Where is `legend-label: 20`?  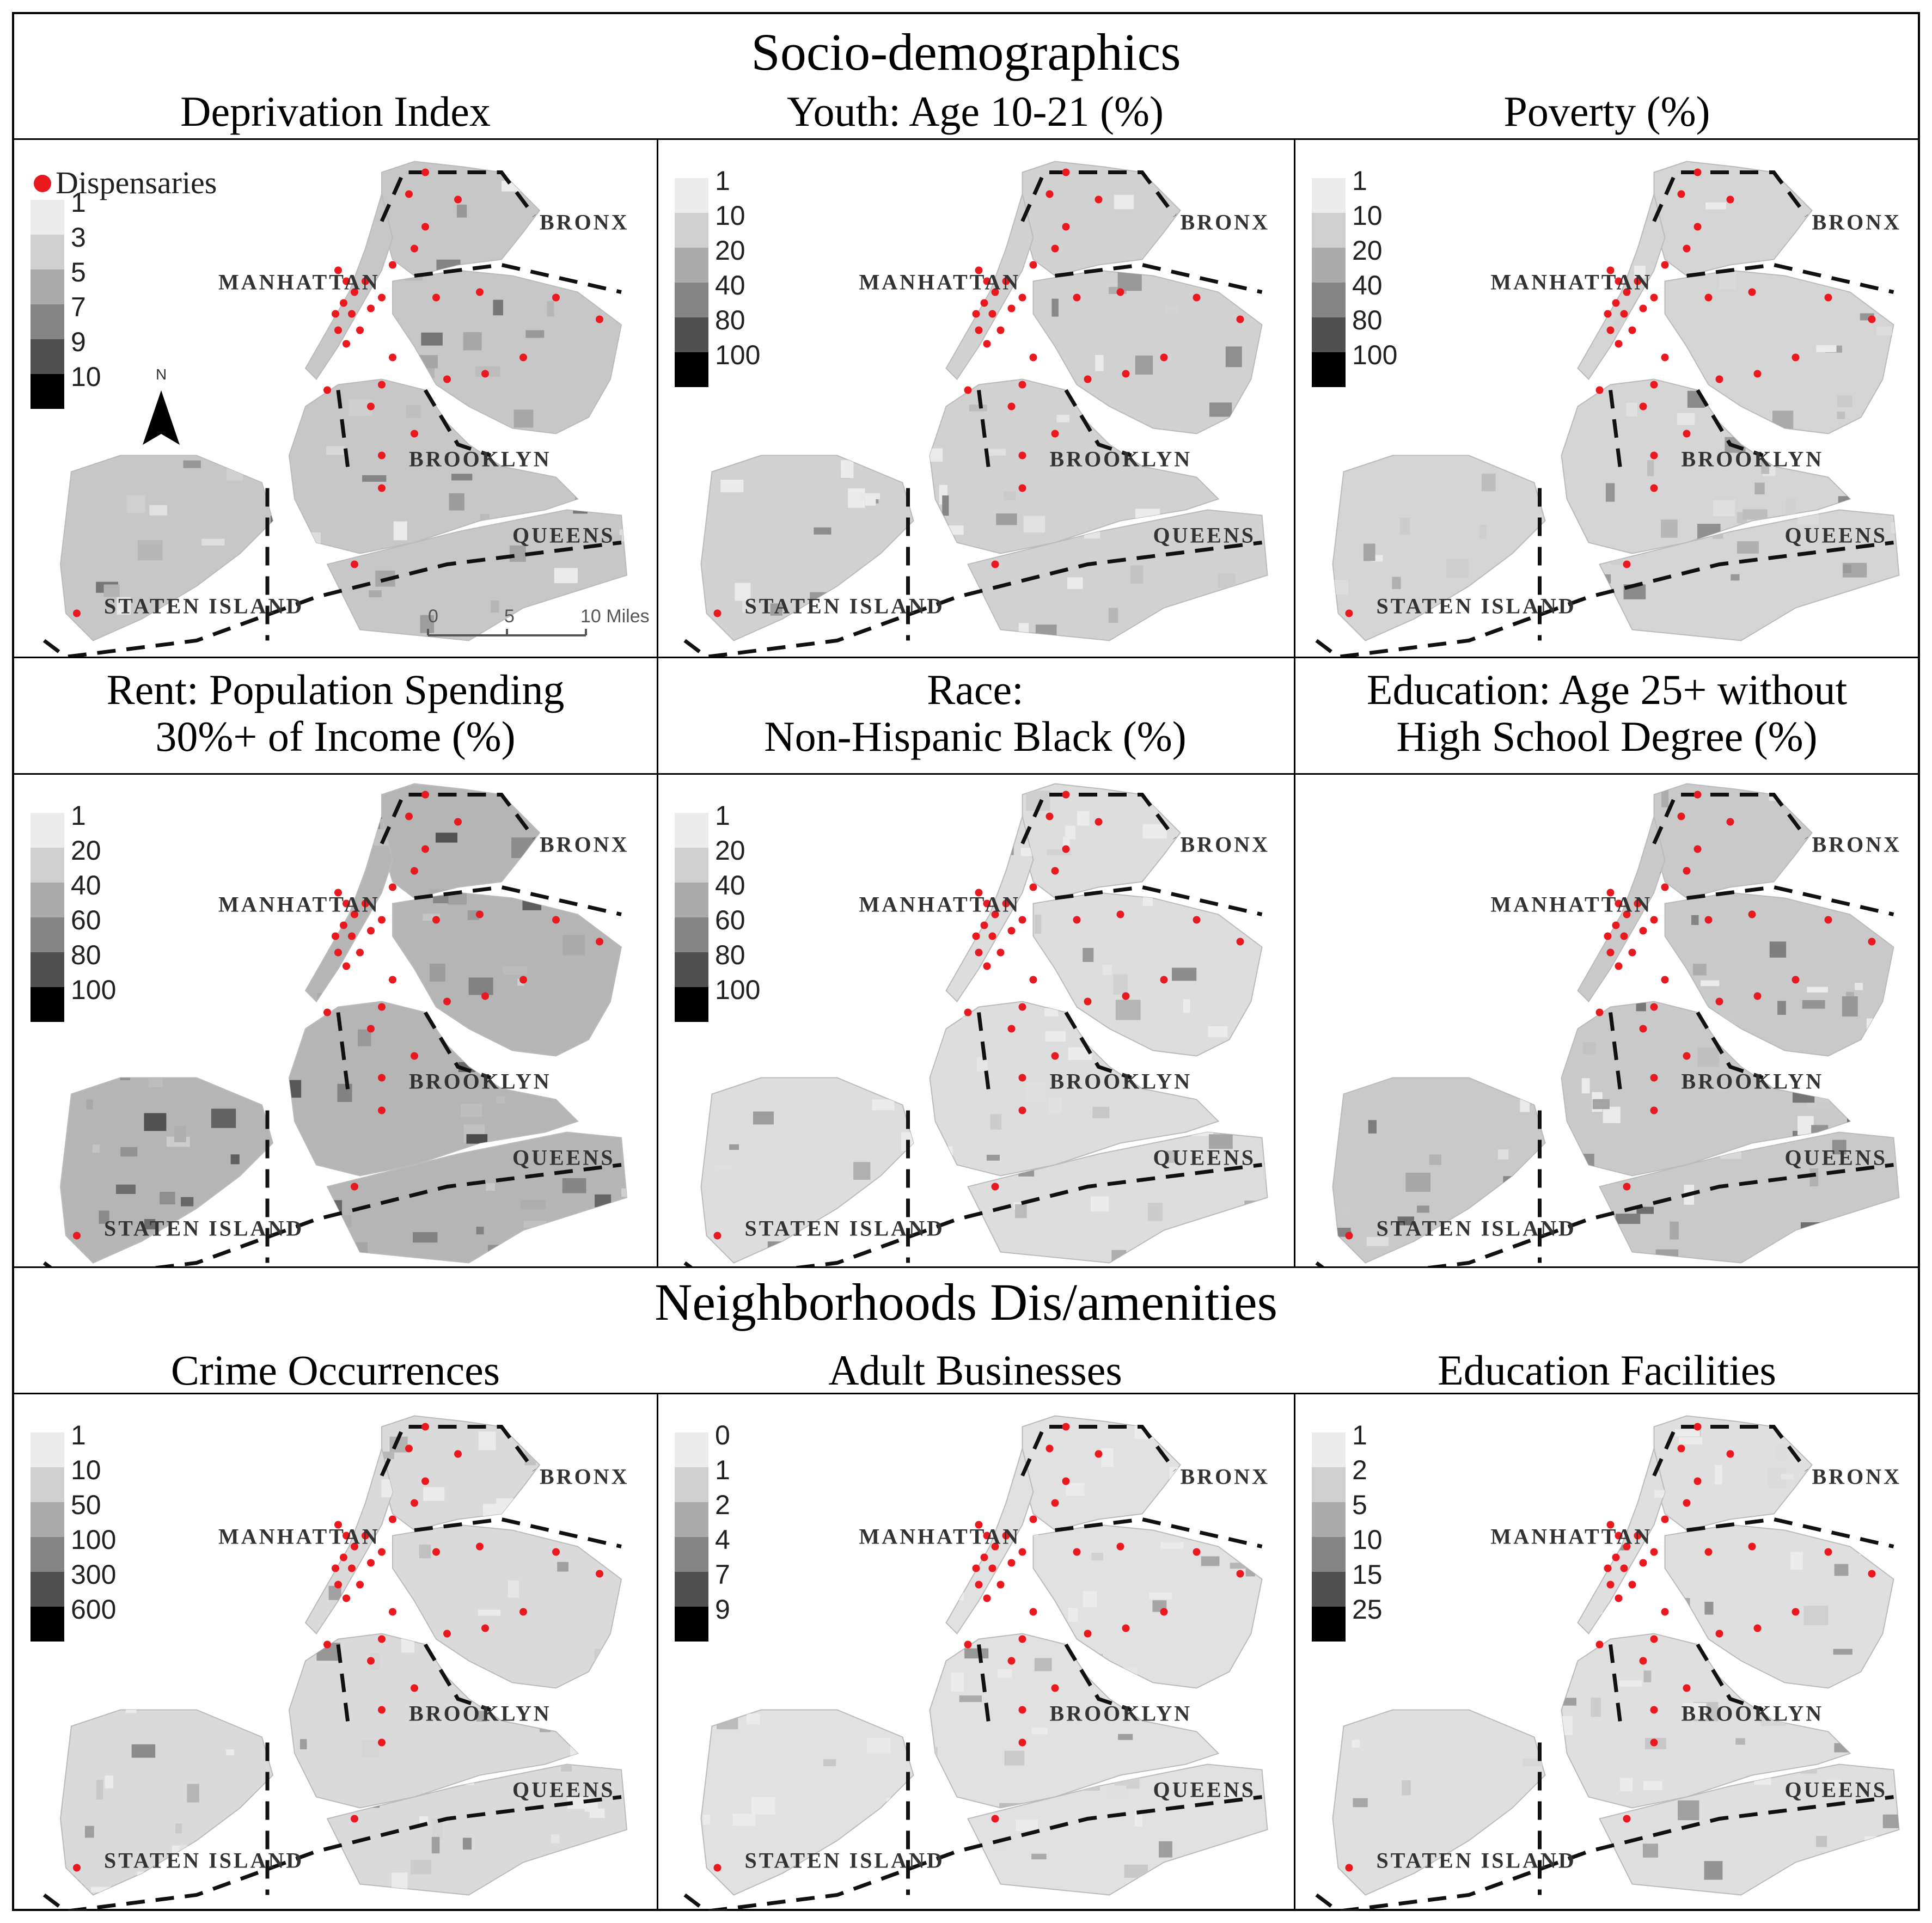
legend-label: 20 is located at coordinates (86, 850).